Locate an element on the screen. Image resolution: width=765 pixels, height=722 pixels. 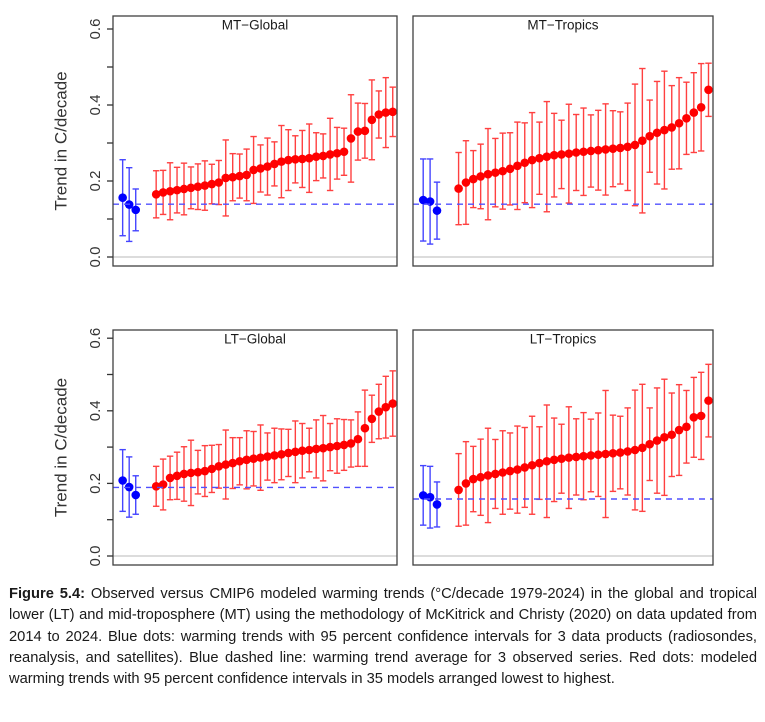
y-tick-label: 0.0 is located at coordinates (95, 257).